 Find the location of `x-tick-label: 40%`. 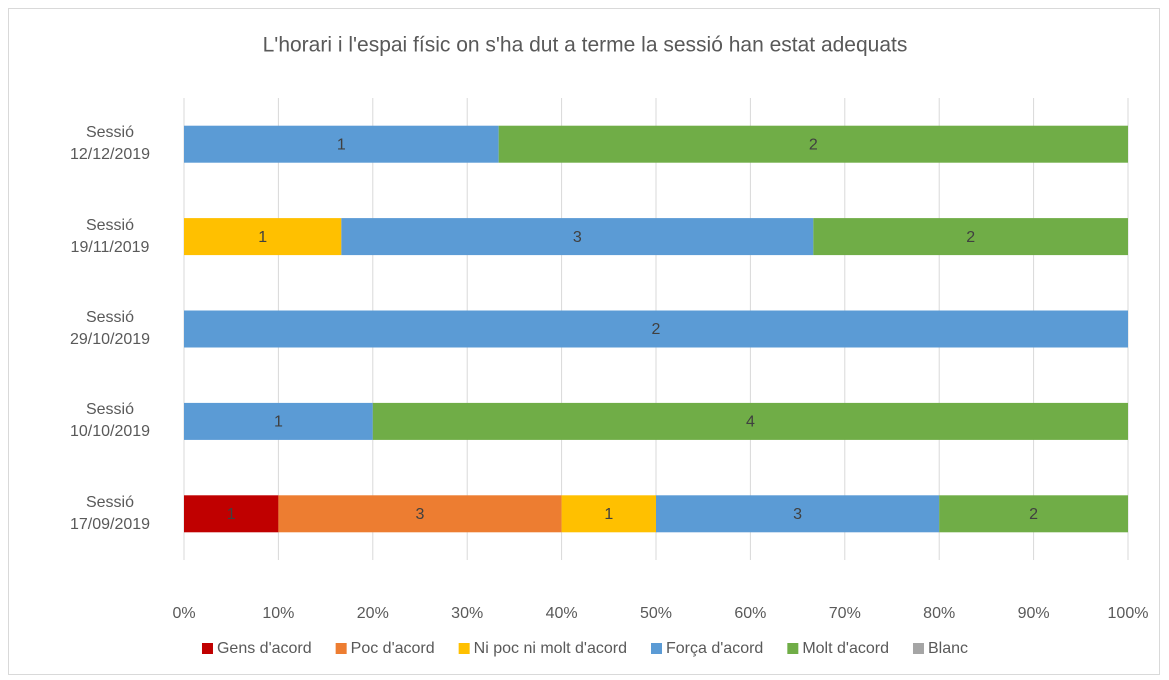

x-tick-label: 40% is located at coordinates (562, 613).